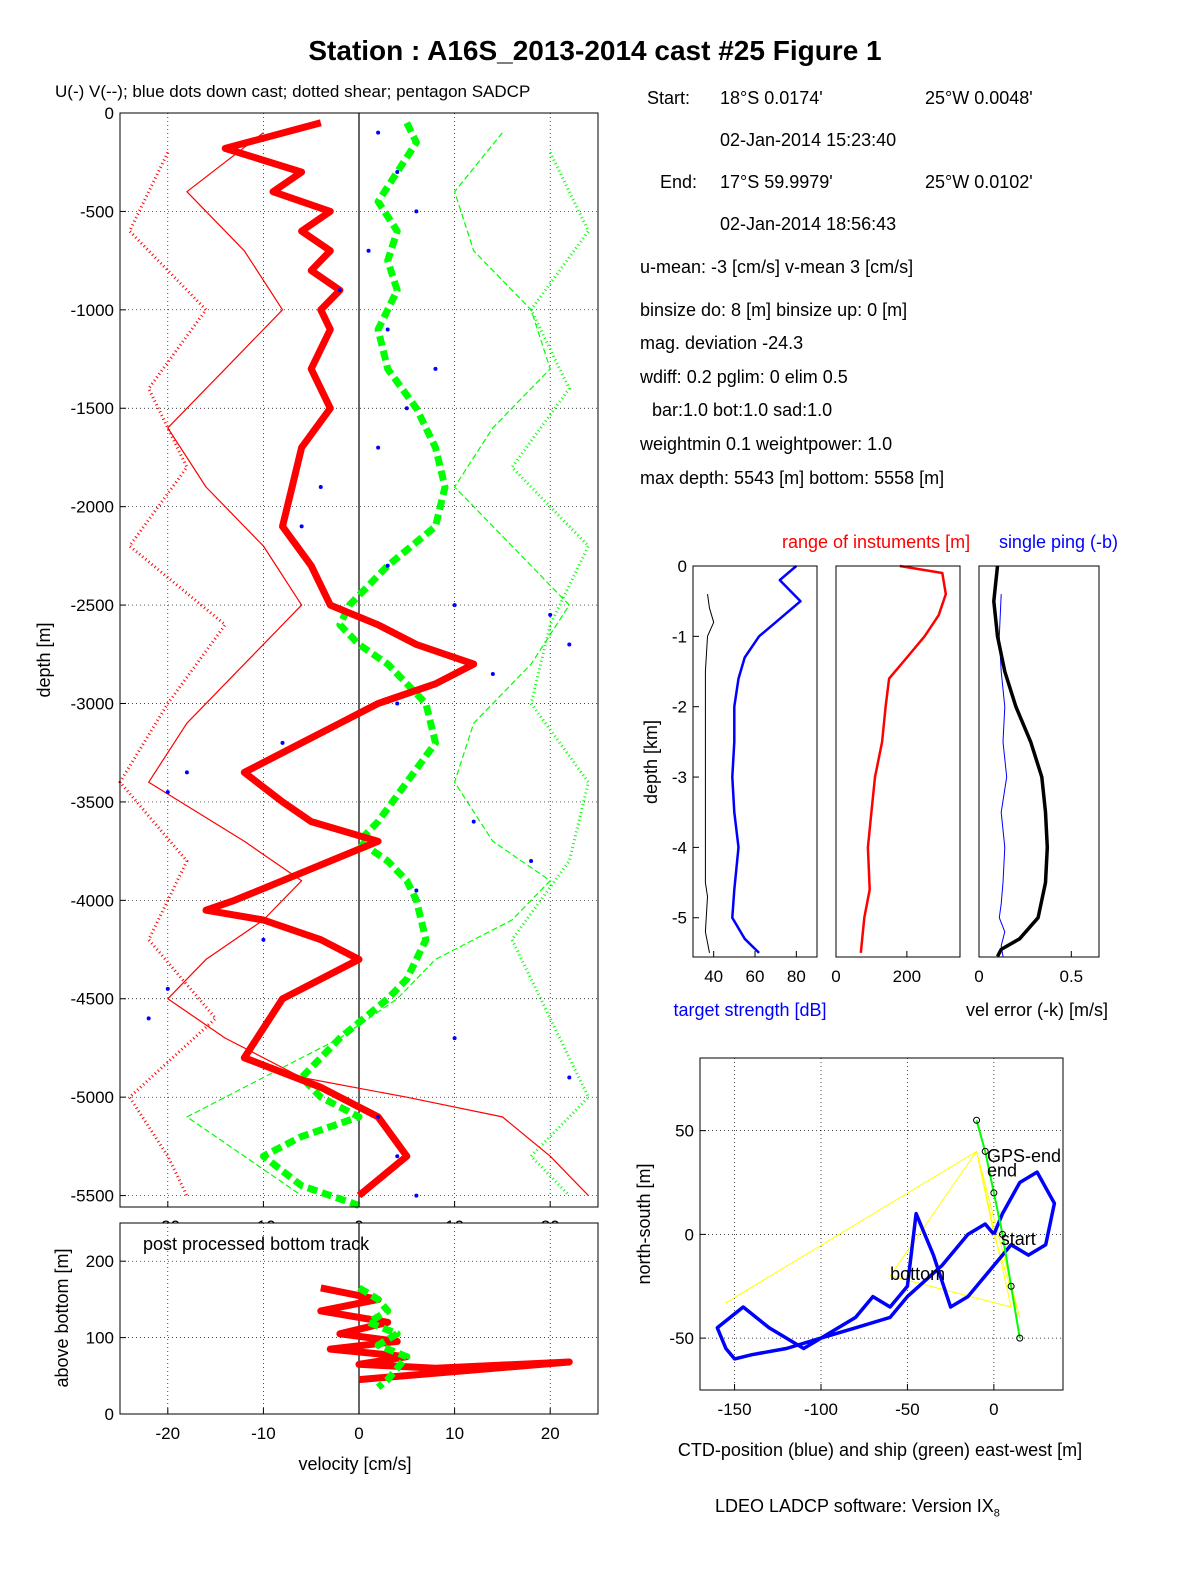 The height and width of the screenshot is (1576, 1200). Describe the element at coordinates (749, 1010) in the screenshot. I see `target-strength-axis-label: target strength [dB]` at that location.